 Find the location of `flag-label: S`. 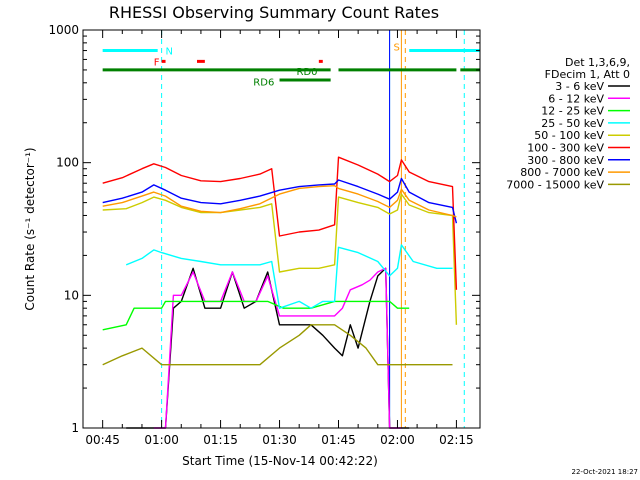

flag-label: S is located at coordinates (397, 48).